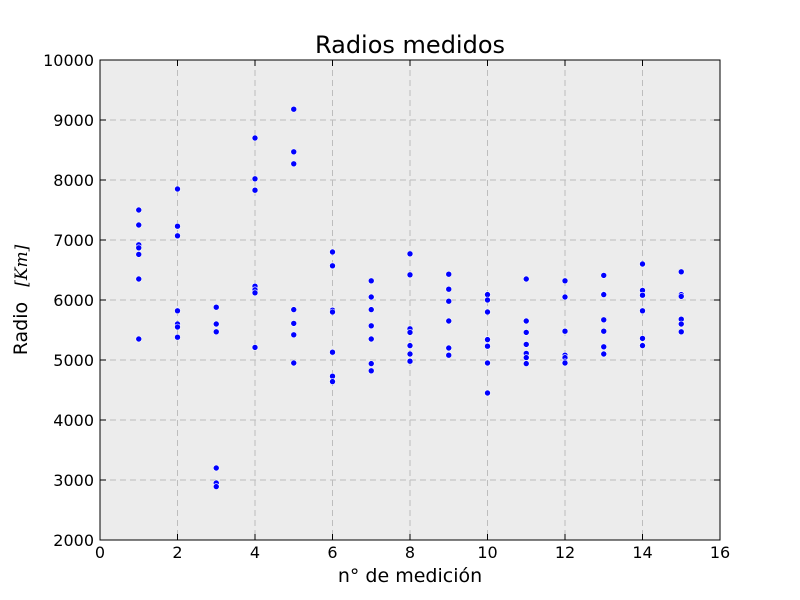 This screenshot has height=600, width=800. Describe the element at coordinates (73, 480) in the screenshot. I see `y-tick-label: 3000` at that location.